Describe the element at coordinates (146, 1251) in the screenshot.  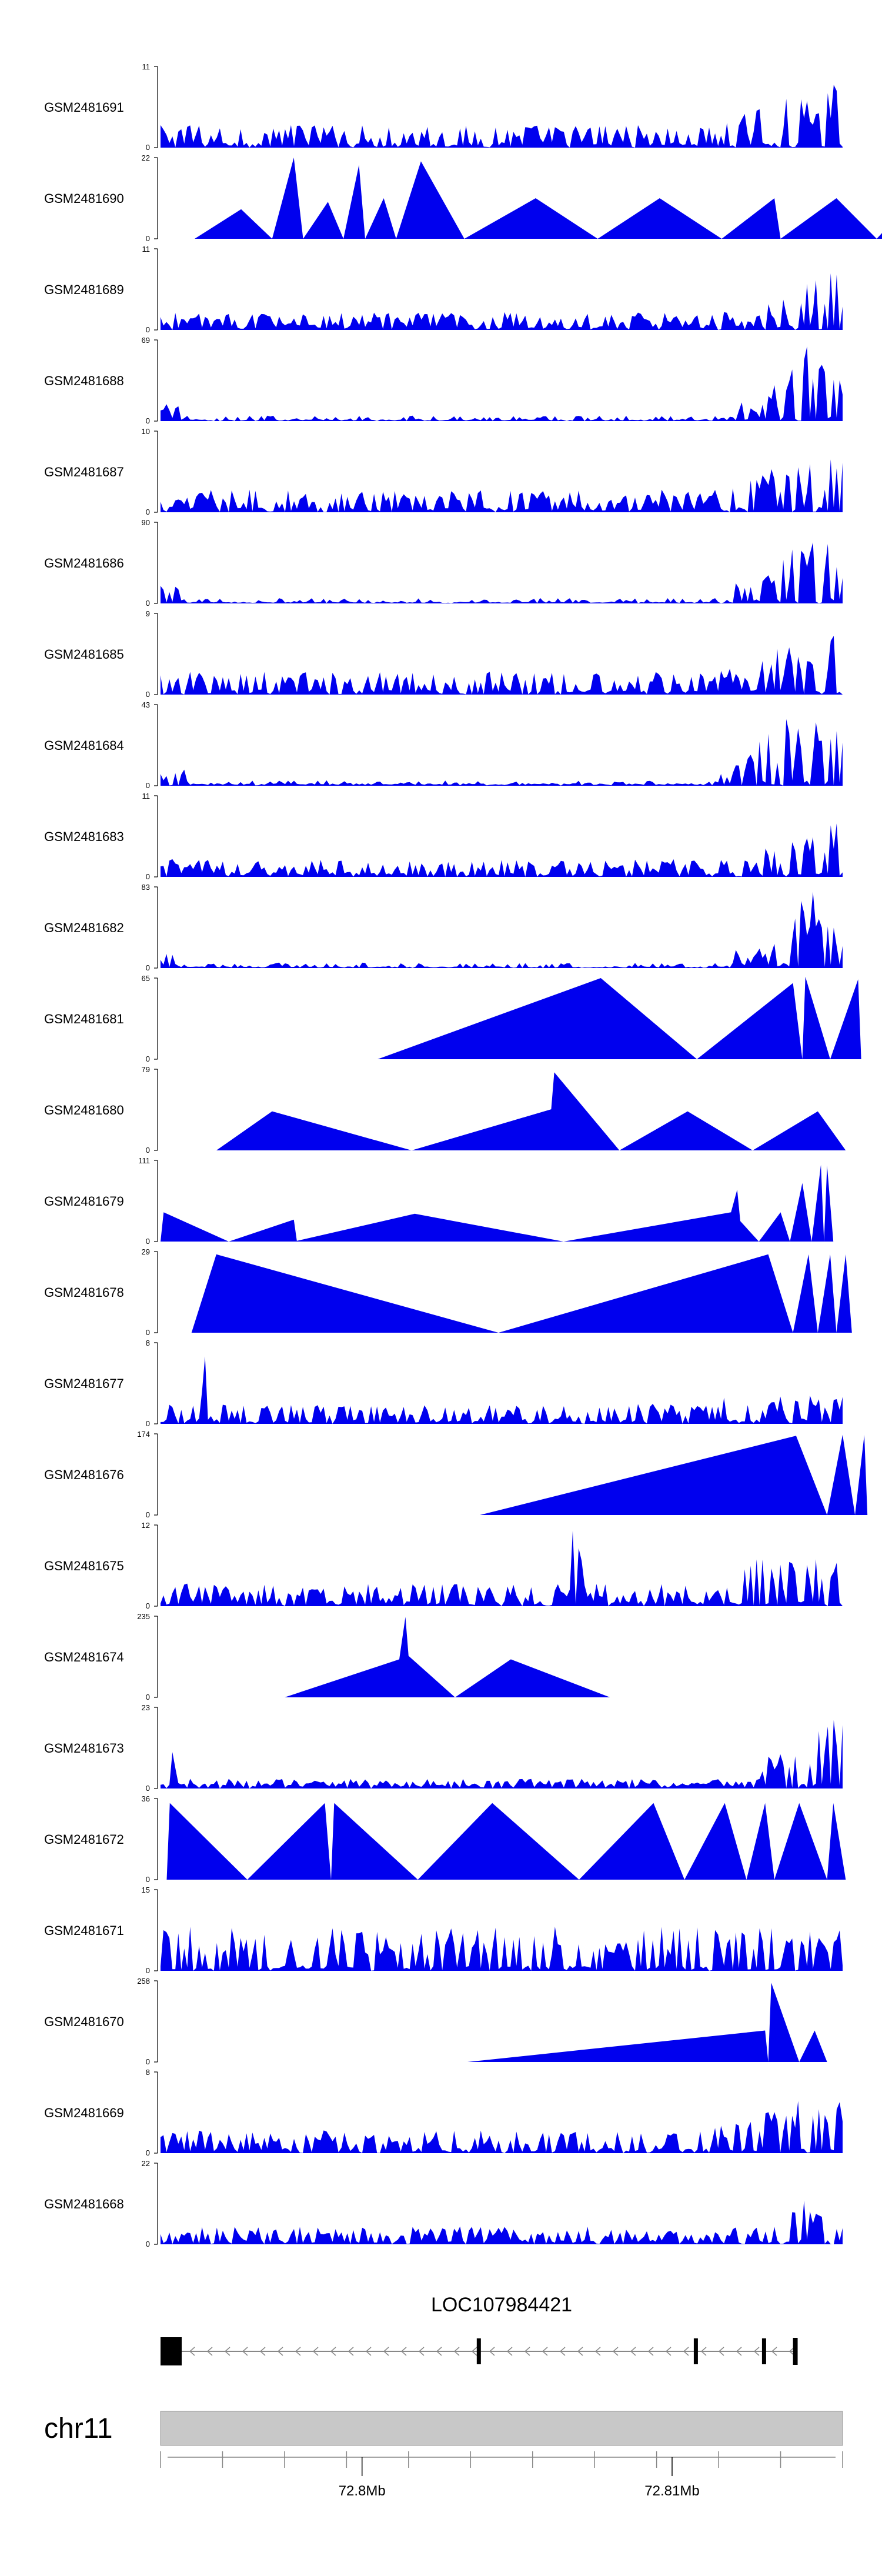
I see `y-axis-max-label: 29` at that location.